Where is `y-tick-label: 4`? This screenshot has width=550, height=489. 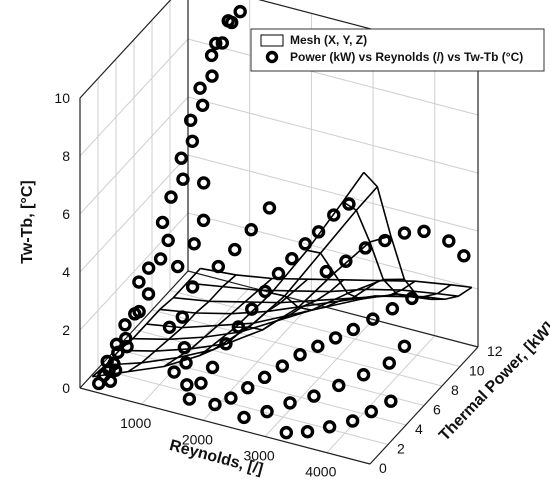
y-tick-label: 4 is located at coordinates (419, 429).